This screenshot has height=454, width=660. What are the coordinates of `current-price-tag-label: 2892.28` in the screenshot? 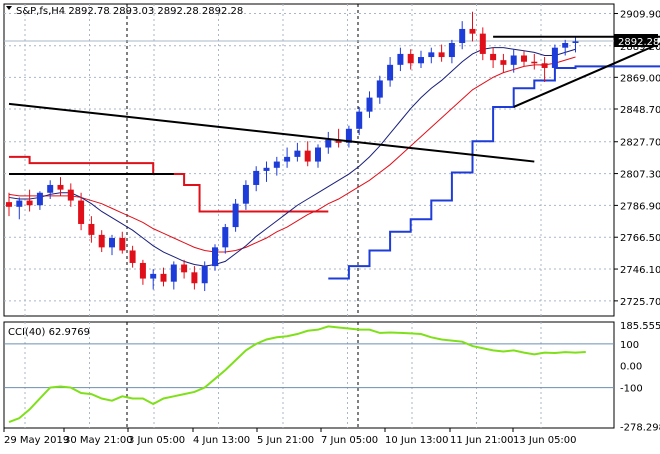 It's located at (638, 42).